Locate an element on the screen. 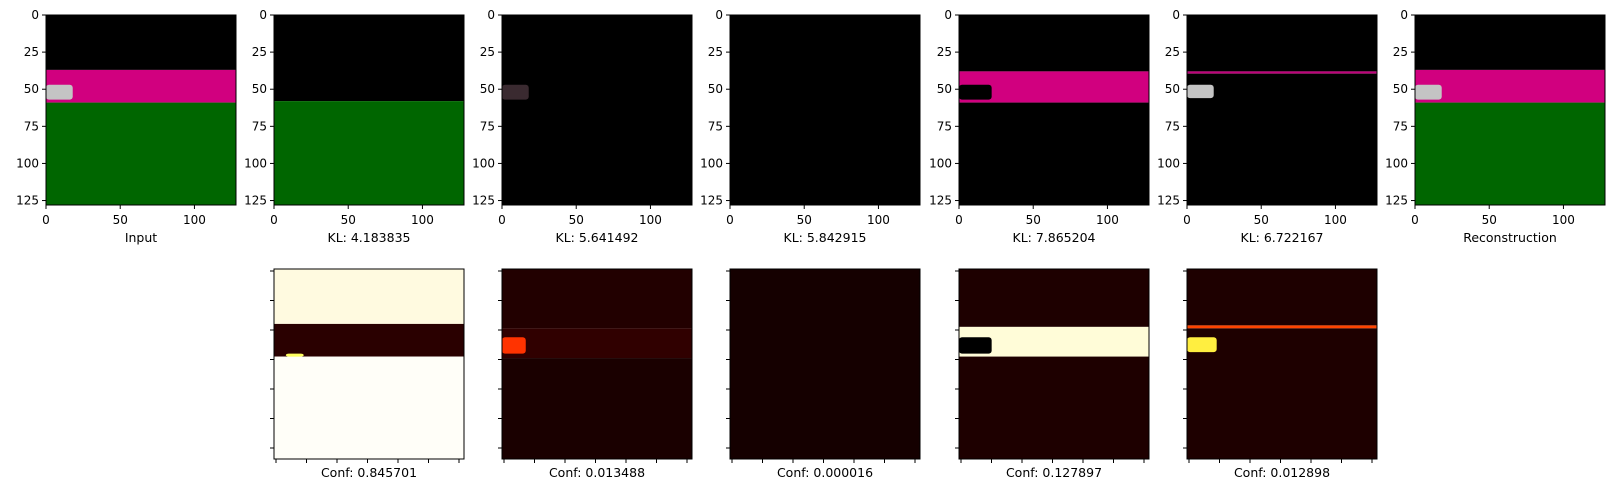 This screenshot has height=499, width=1621. panel-11: Conf: 0.012898 is located at coordinates (1280, 374).